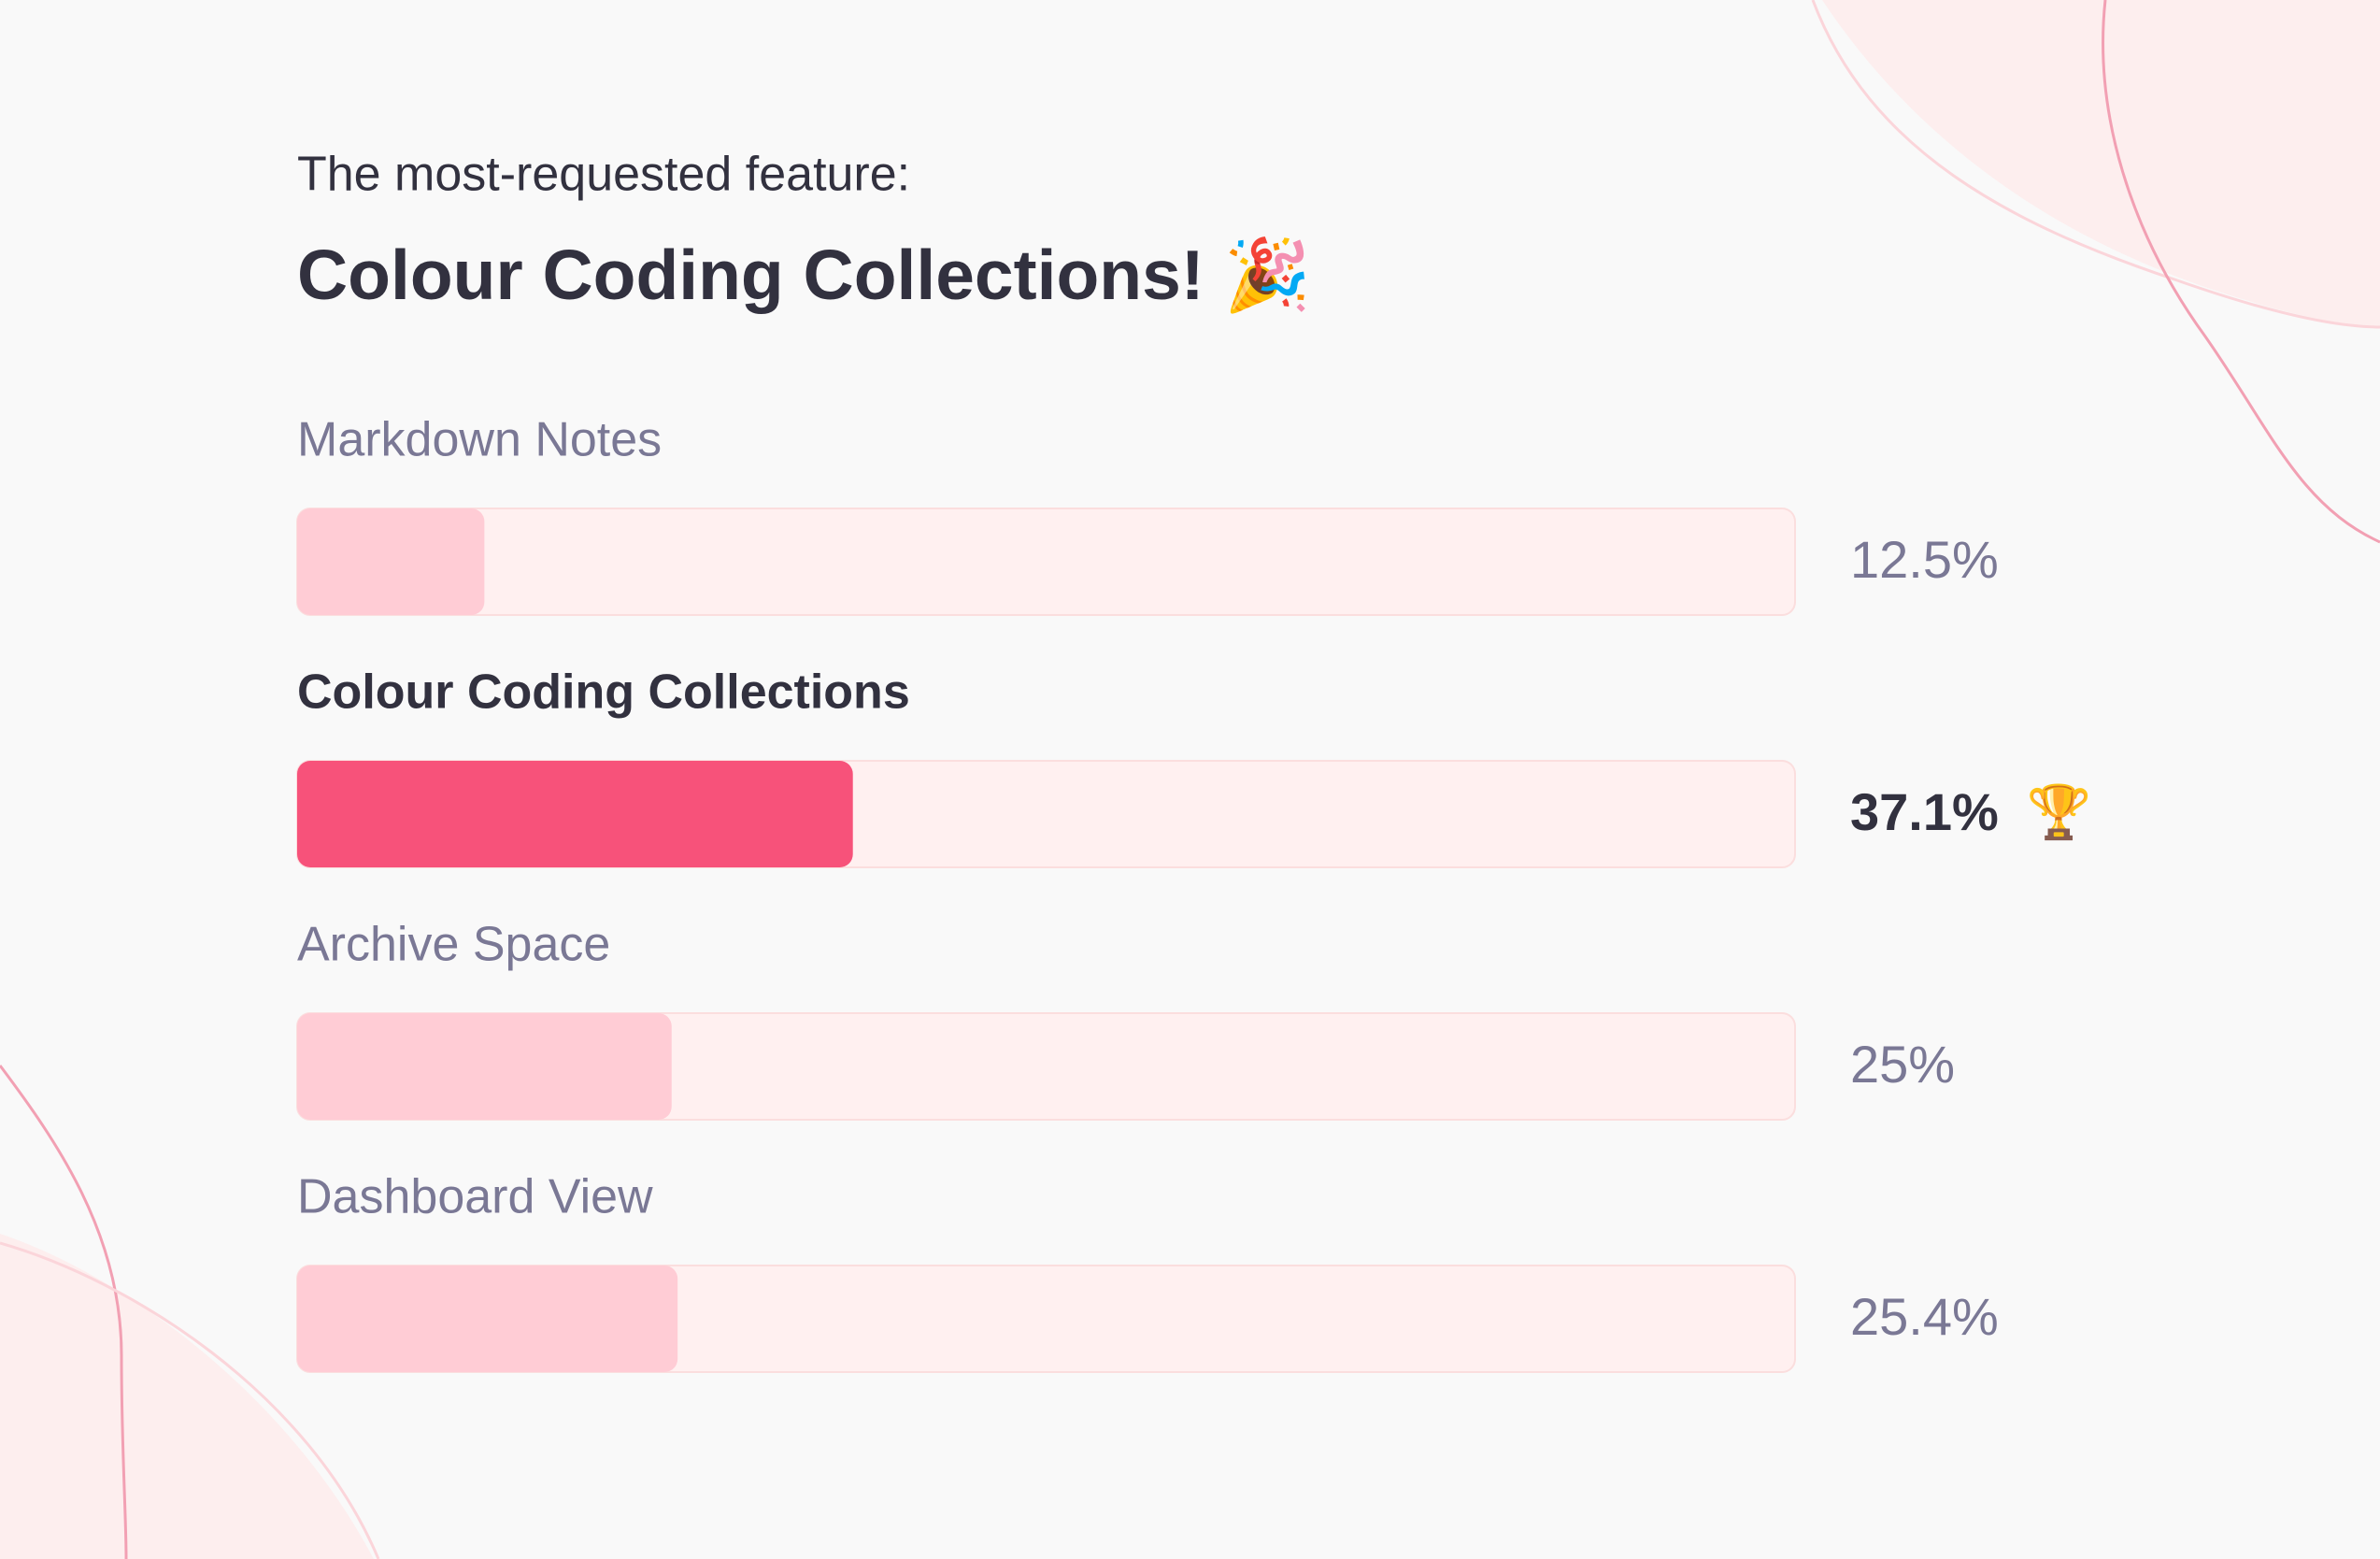  Describe the element at coordinates (1924, 811) in the screenshot. I see `value-label: 37.1%` at that location.